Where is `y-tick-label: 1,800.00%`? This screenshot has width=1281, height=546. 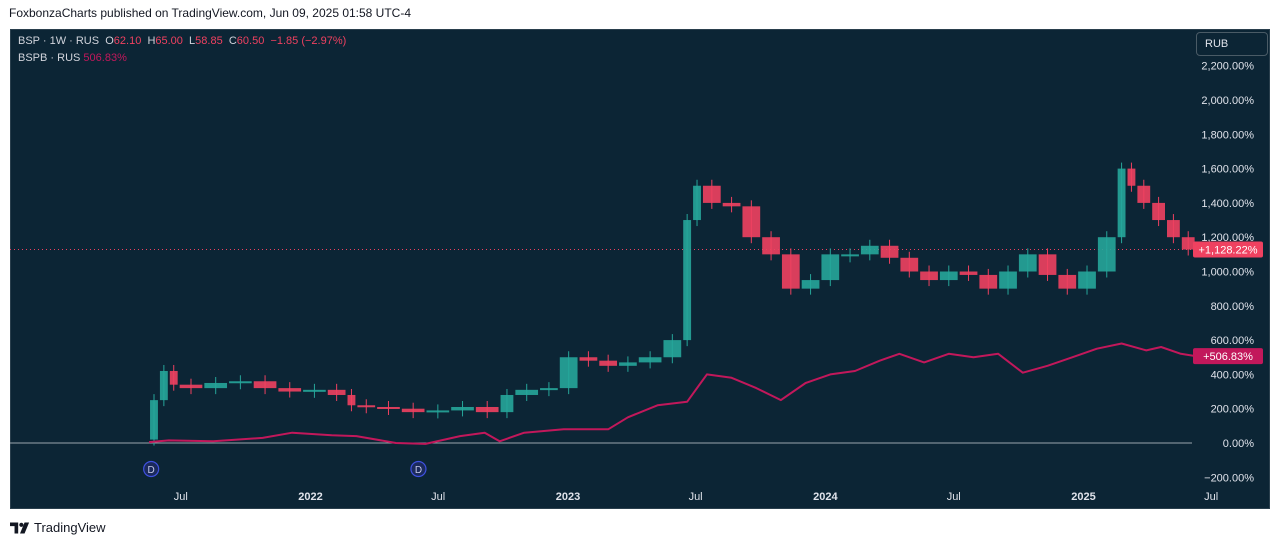
y-tick-label: 1,800.00% is located at coordinates (1227, 135).